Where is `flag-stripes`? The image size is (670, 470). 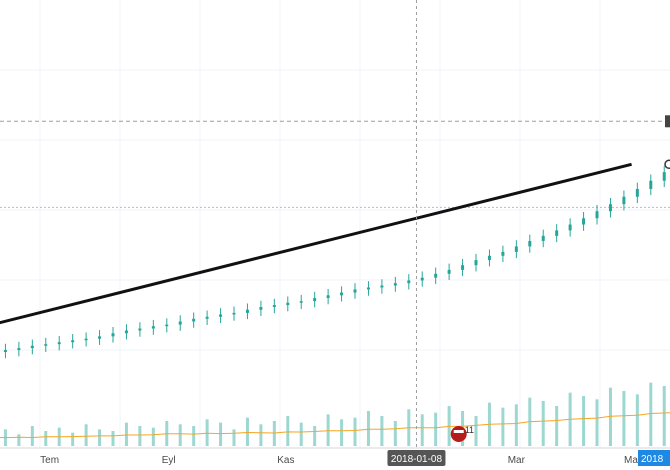 flag-stripes is located at coordinates (458, 431).